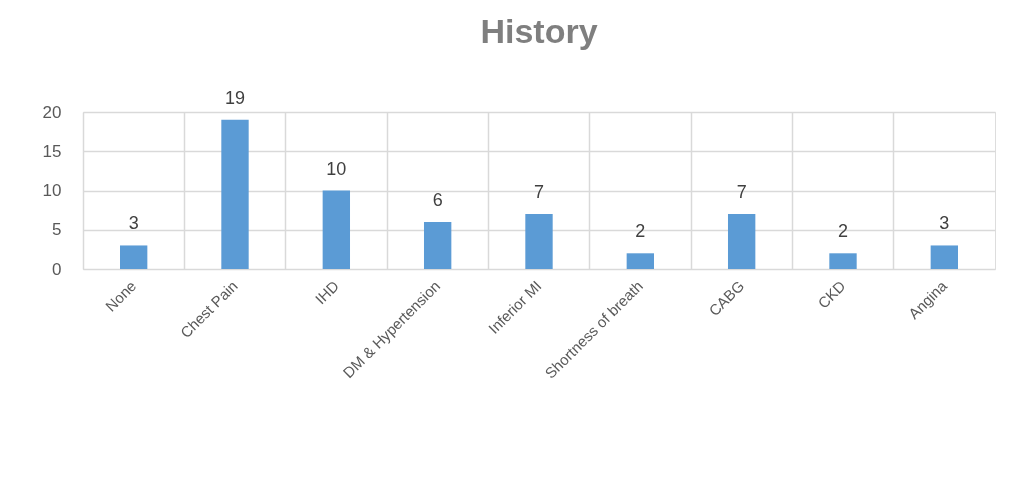  Describe the element at coordinates (57, 269) in the screenshot. I see `y-tick-label: 0` at that location.